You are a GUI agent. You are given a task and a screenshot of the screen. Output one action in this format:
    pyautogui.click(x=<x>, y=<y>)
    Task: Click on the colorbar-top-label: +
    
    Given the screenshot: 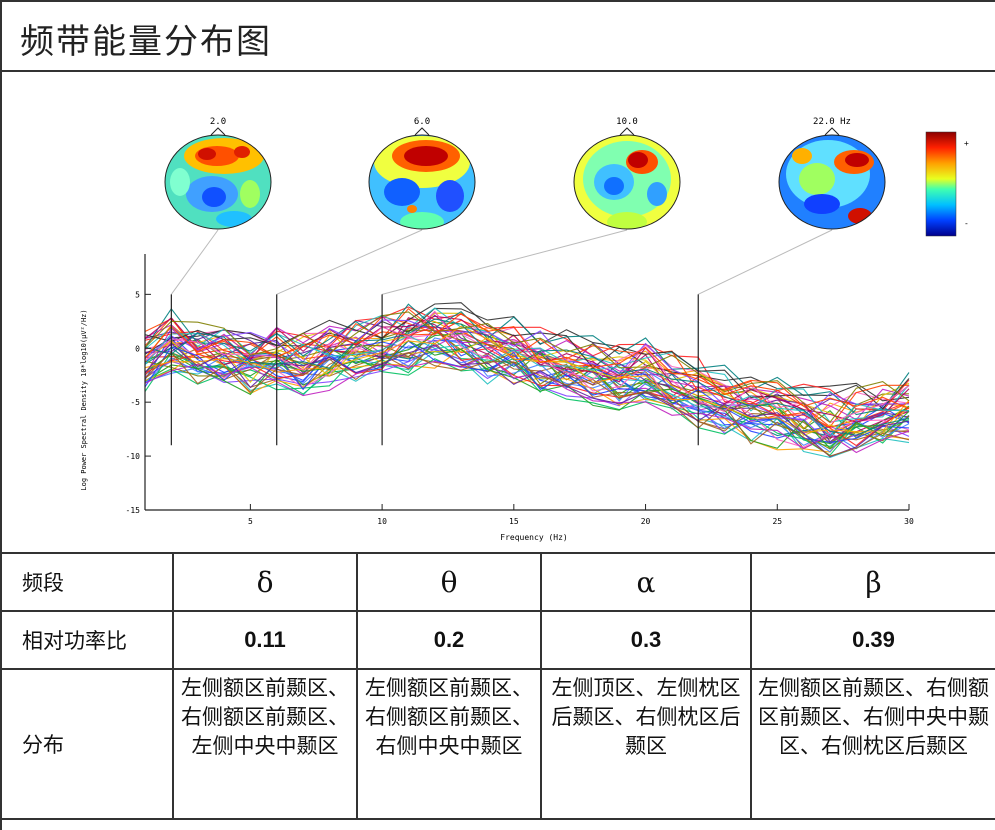 What is the action you would take?
    pyautogui.click(x=966, y=143)
    